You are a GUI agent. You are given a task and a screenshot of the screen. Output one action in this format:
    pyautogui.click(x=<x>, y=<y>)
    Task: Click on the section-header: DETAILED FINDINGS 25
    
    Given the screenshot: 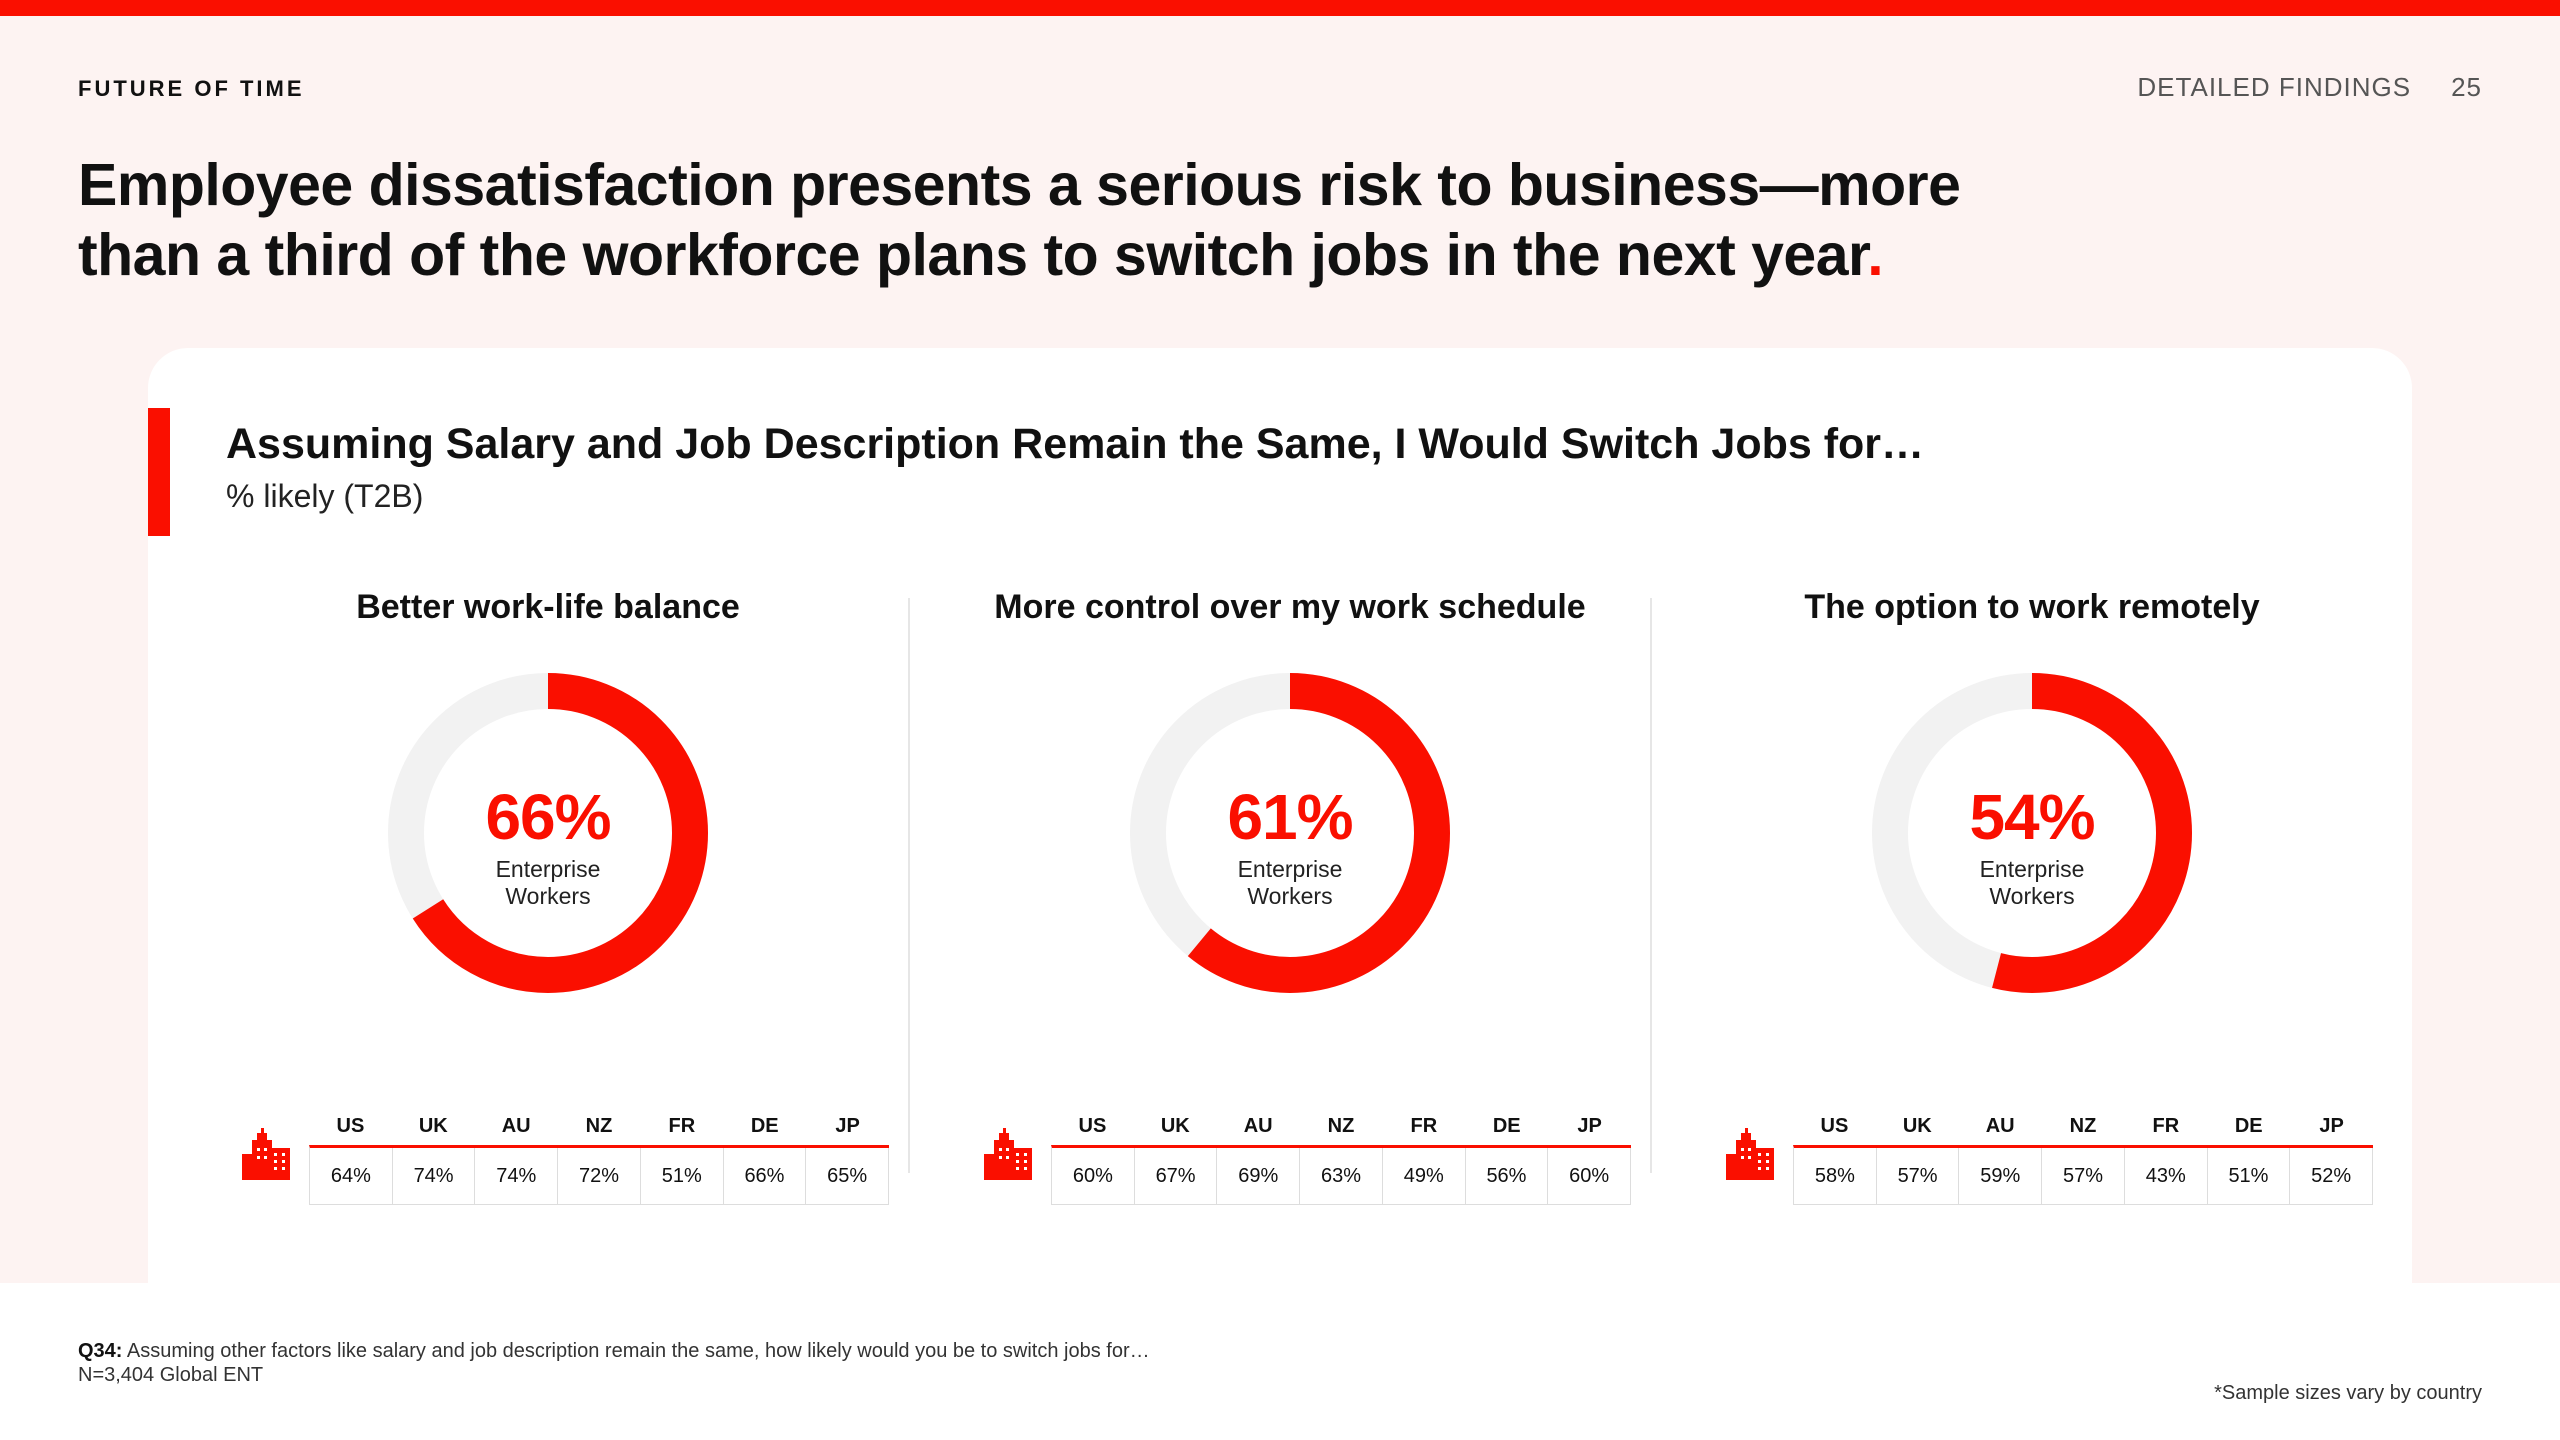 What is the action you would take?
    pyautogui.click(x=2309, y=87)
    